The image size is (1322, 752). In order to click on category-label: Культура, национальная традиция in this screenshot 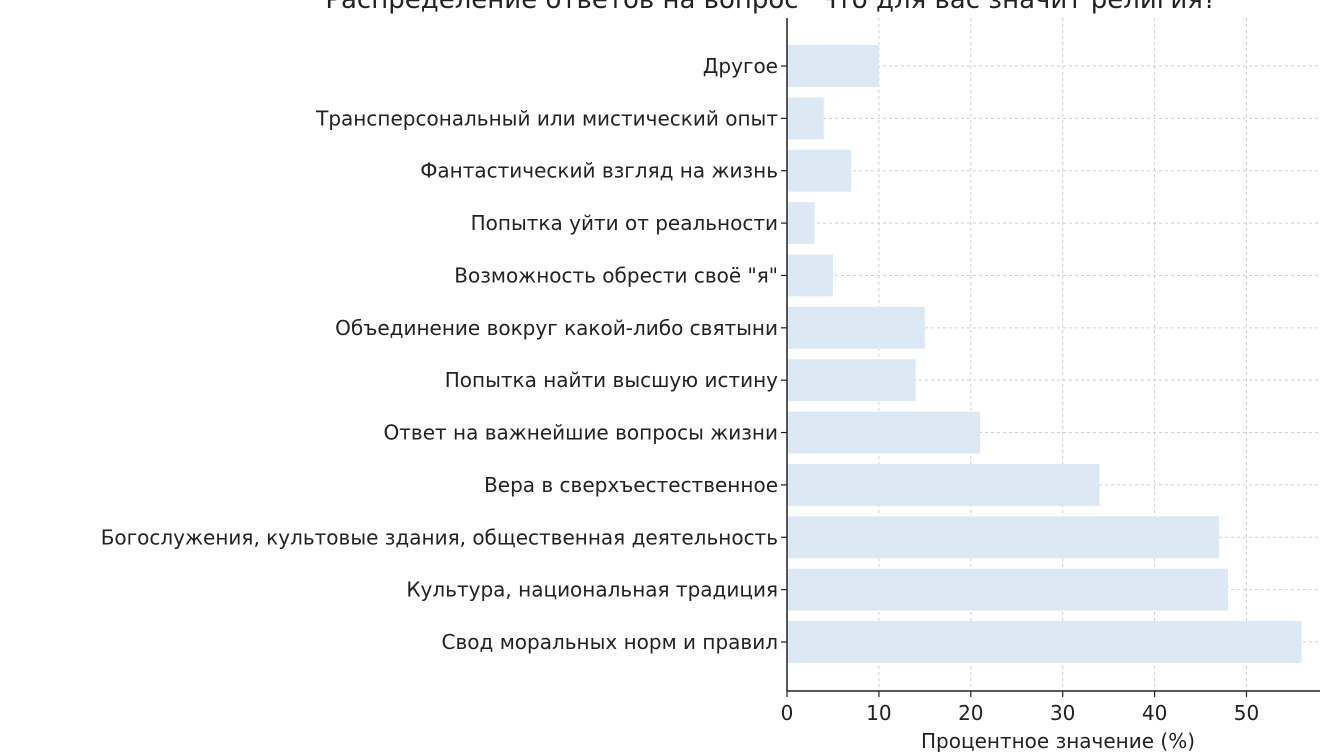, I will do `click(592, 590)`.